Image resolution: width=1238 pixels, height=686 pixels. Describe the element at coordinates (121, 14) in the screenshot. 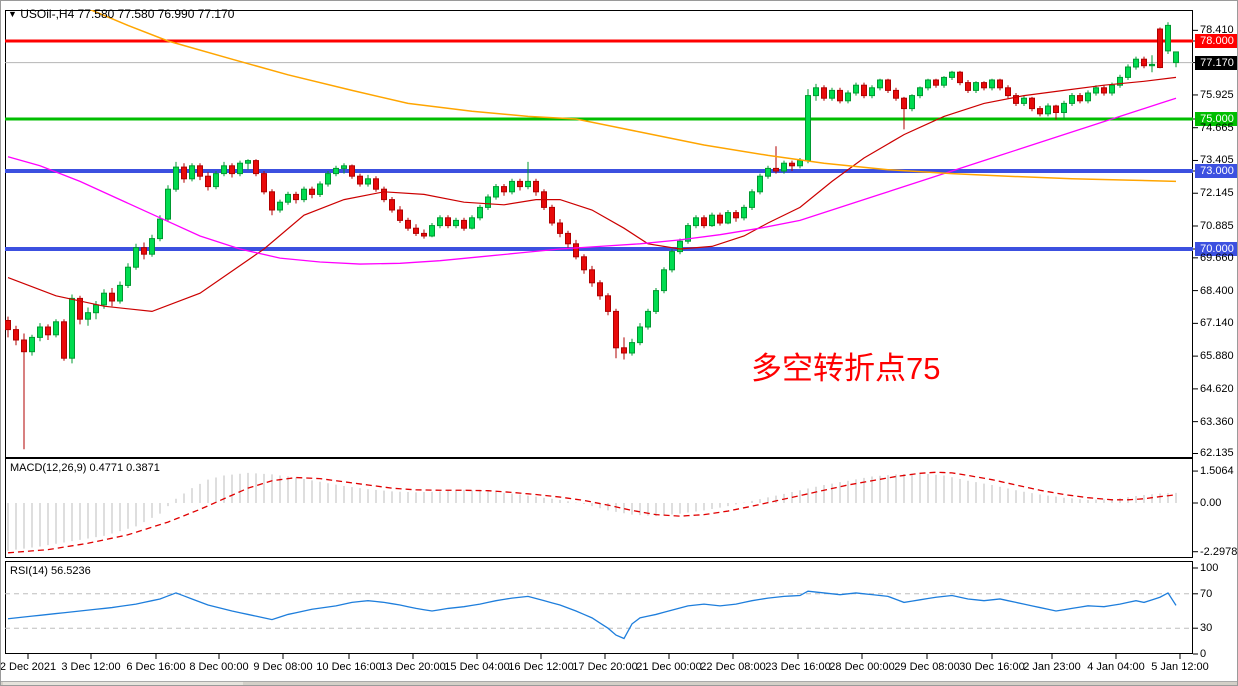

I see `chart-title: ▼ USOil-,H4 77.580 77.580 76.990 77.170` at that location.